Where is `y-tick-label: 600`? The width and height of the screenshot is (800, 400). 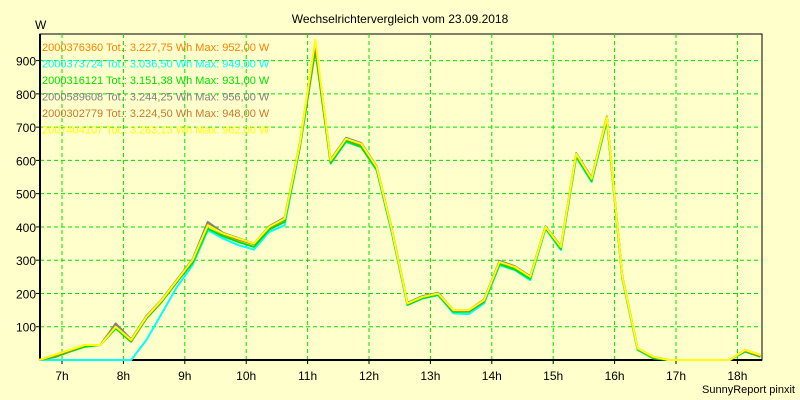 y-tick-label: 600 is located at coordinates (26, 161).